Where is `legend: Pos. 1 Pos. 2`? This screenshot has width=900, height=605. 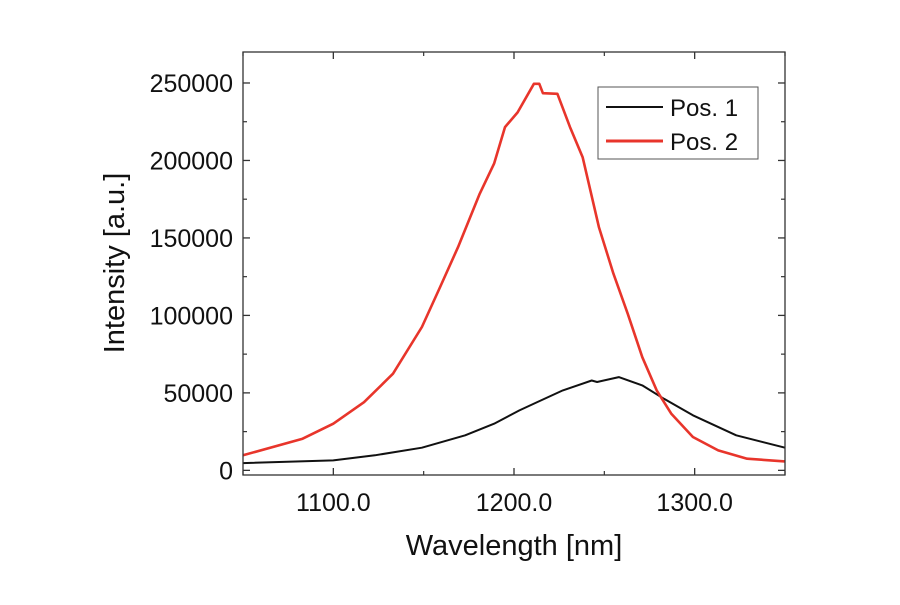 legend: Pos. 1 Pos. 2 is located at coordinates (678, 123).